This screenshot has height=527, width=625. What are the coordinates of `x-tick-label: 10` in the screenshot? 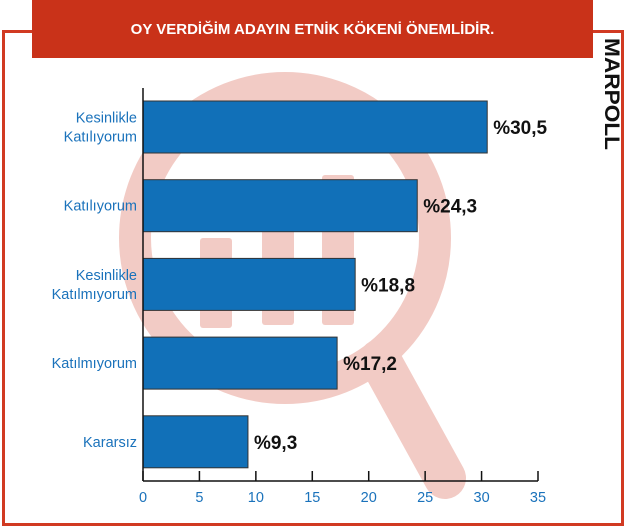 It's located at (256, 498).